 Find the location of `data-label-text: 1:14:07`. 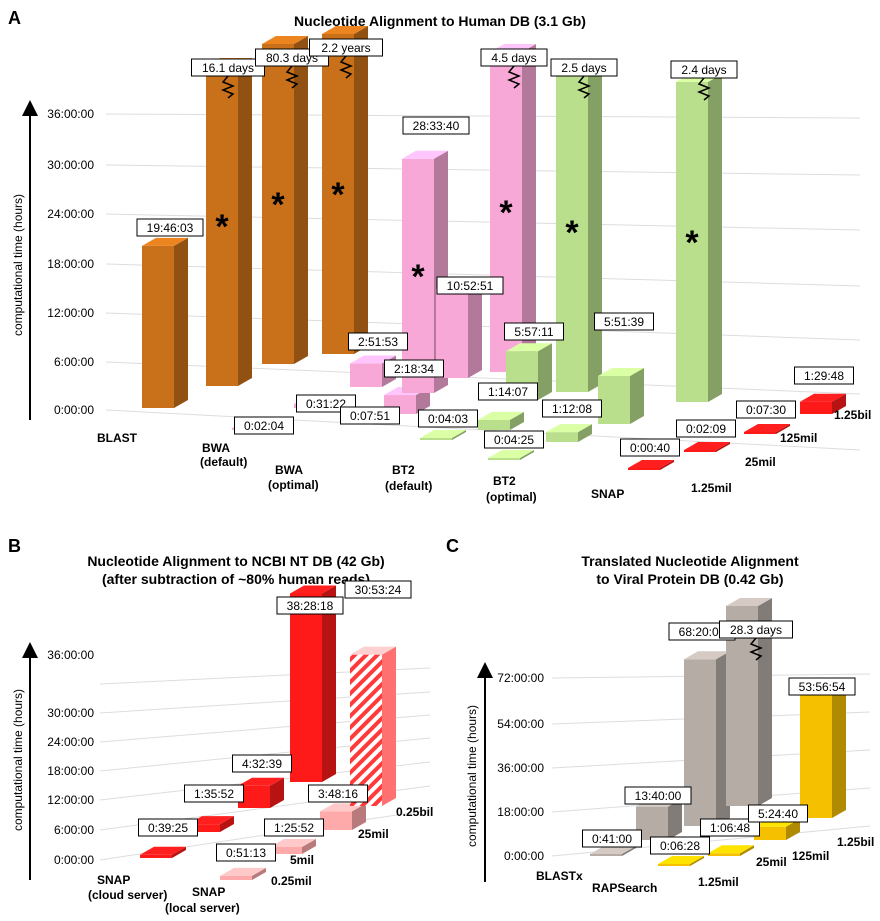

data-label-text: 1:14:07 is located at coordinates (508, 392).